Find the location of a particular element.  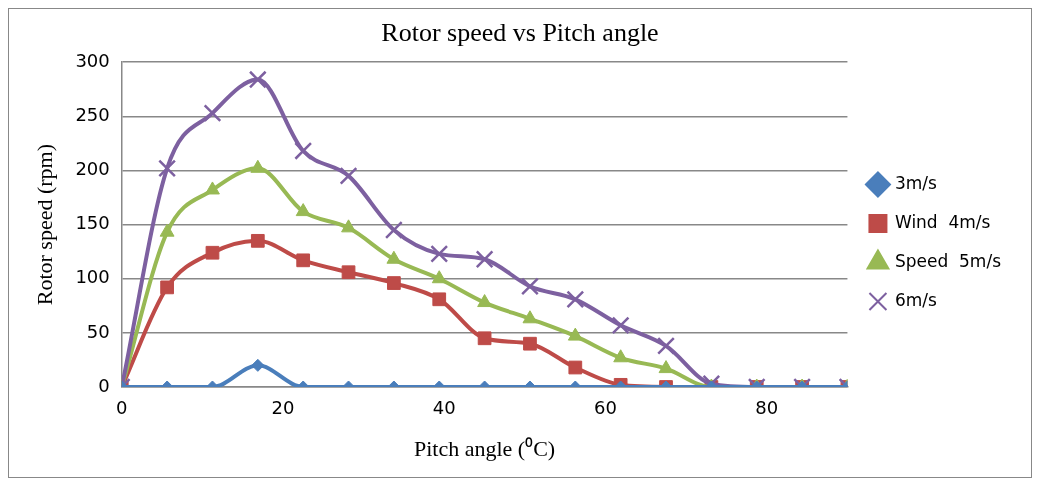

x-tick-label: 0 is located at coordinates (122, 408).